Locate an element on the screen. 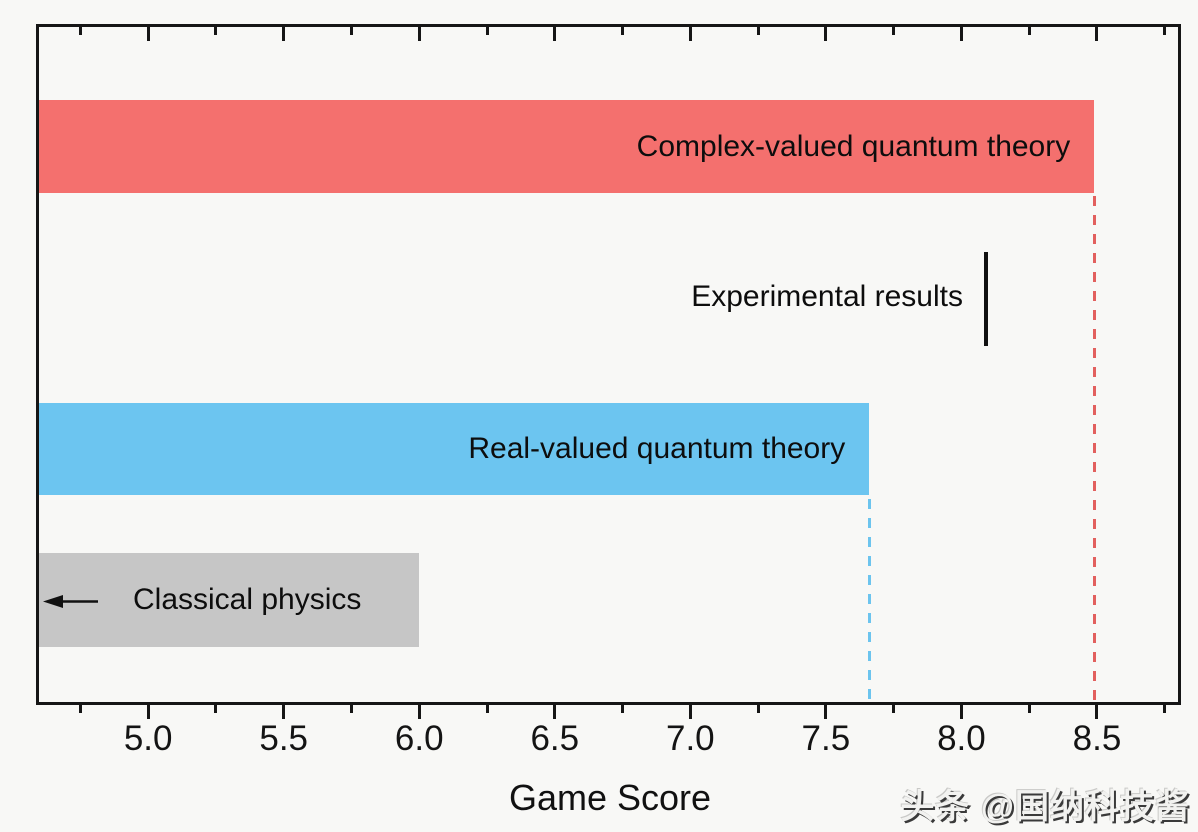 The width and height of the screenshot is (1198, 832). bar-label-classical: Classical physics is located at coordinates (247, 599).